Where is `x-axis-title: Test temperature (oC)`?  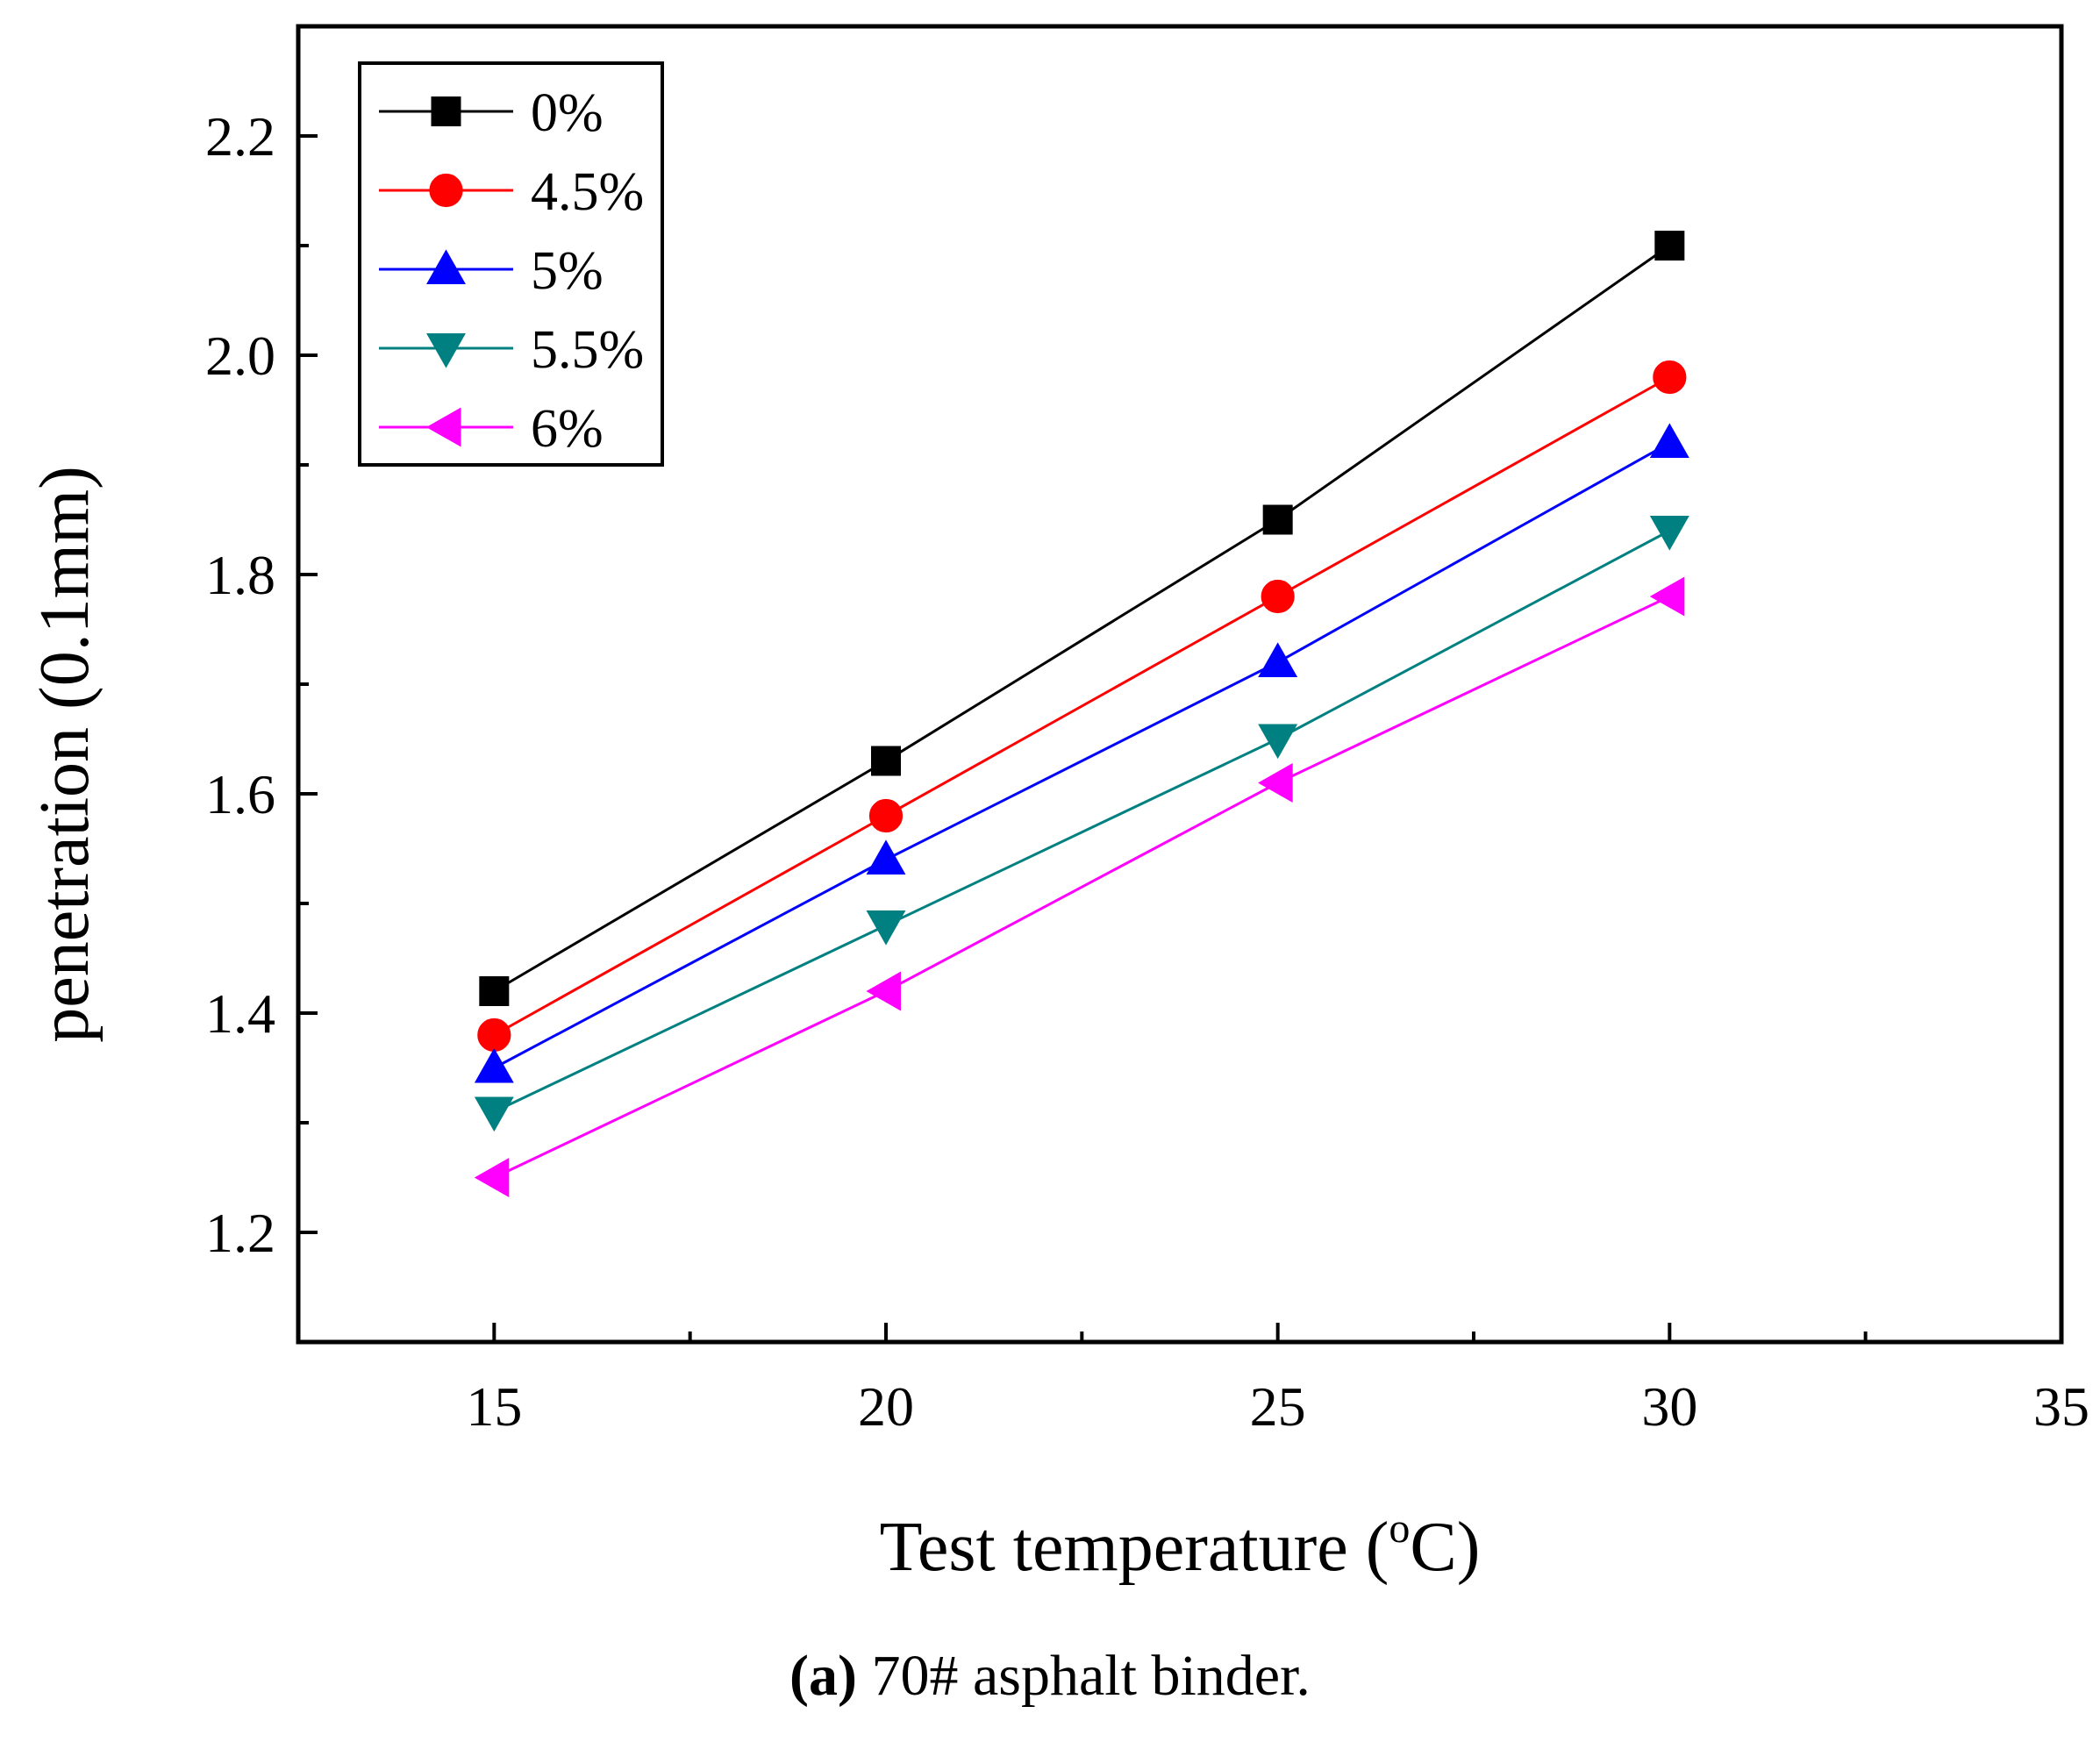 x-axis-title: Test temperature (oC) is located at coordinates (1180, 1545).